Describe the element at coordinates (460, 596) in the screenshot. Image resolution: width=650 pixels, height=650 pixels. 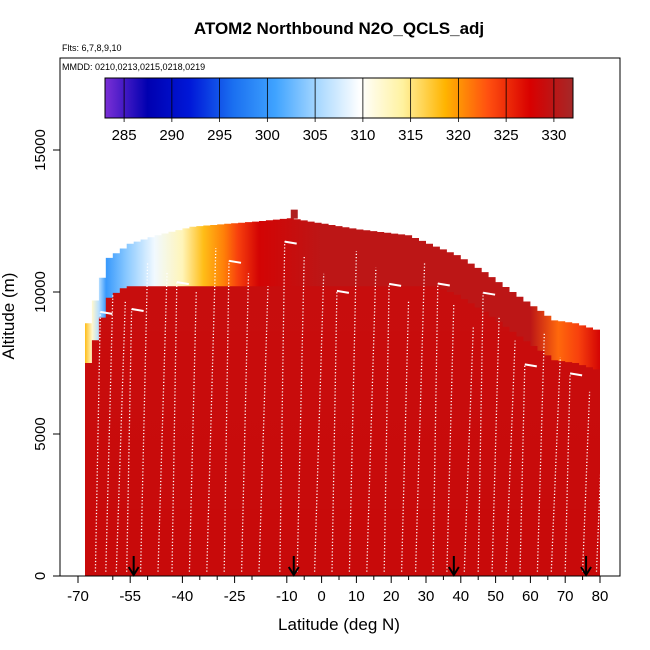
I see `x-tick-label: 40` at that location.